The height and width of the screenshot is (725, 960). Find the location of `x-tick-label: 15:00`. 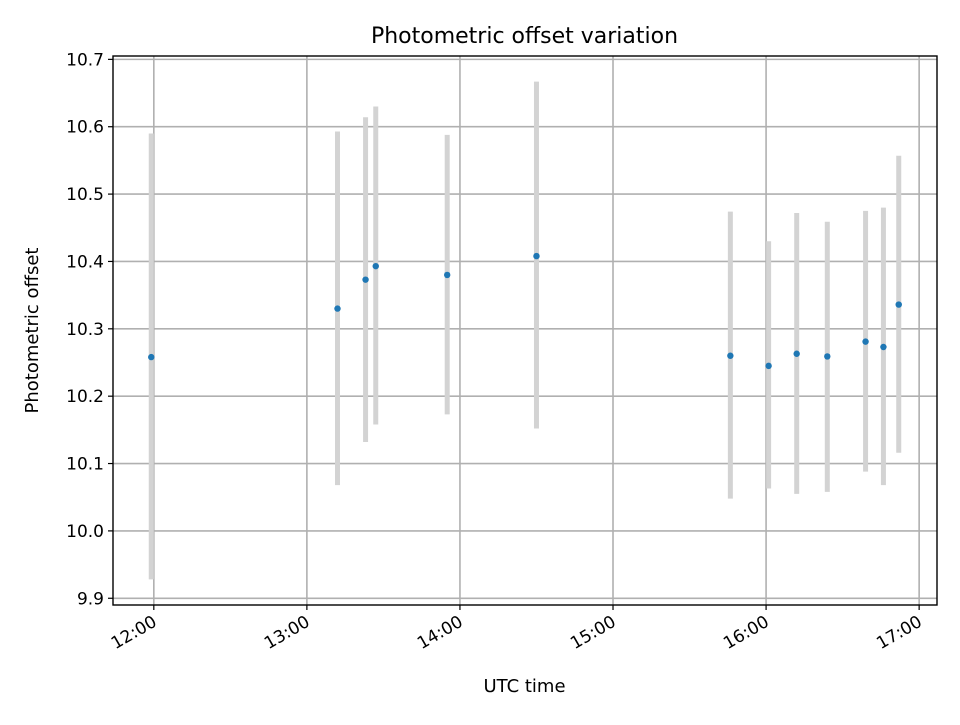

x-tick-label: 15:00 is located at coordinates (593, 633).